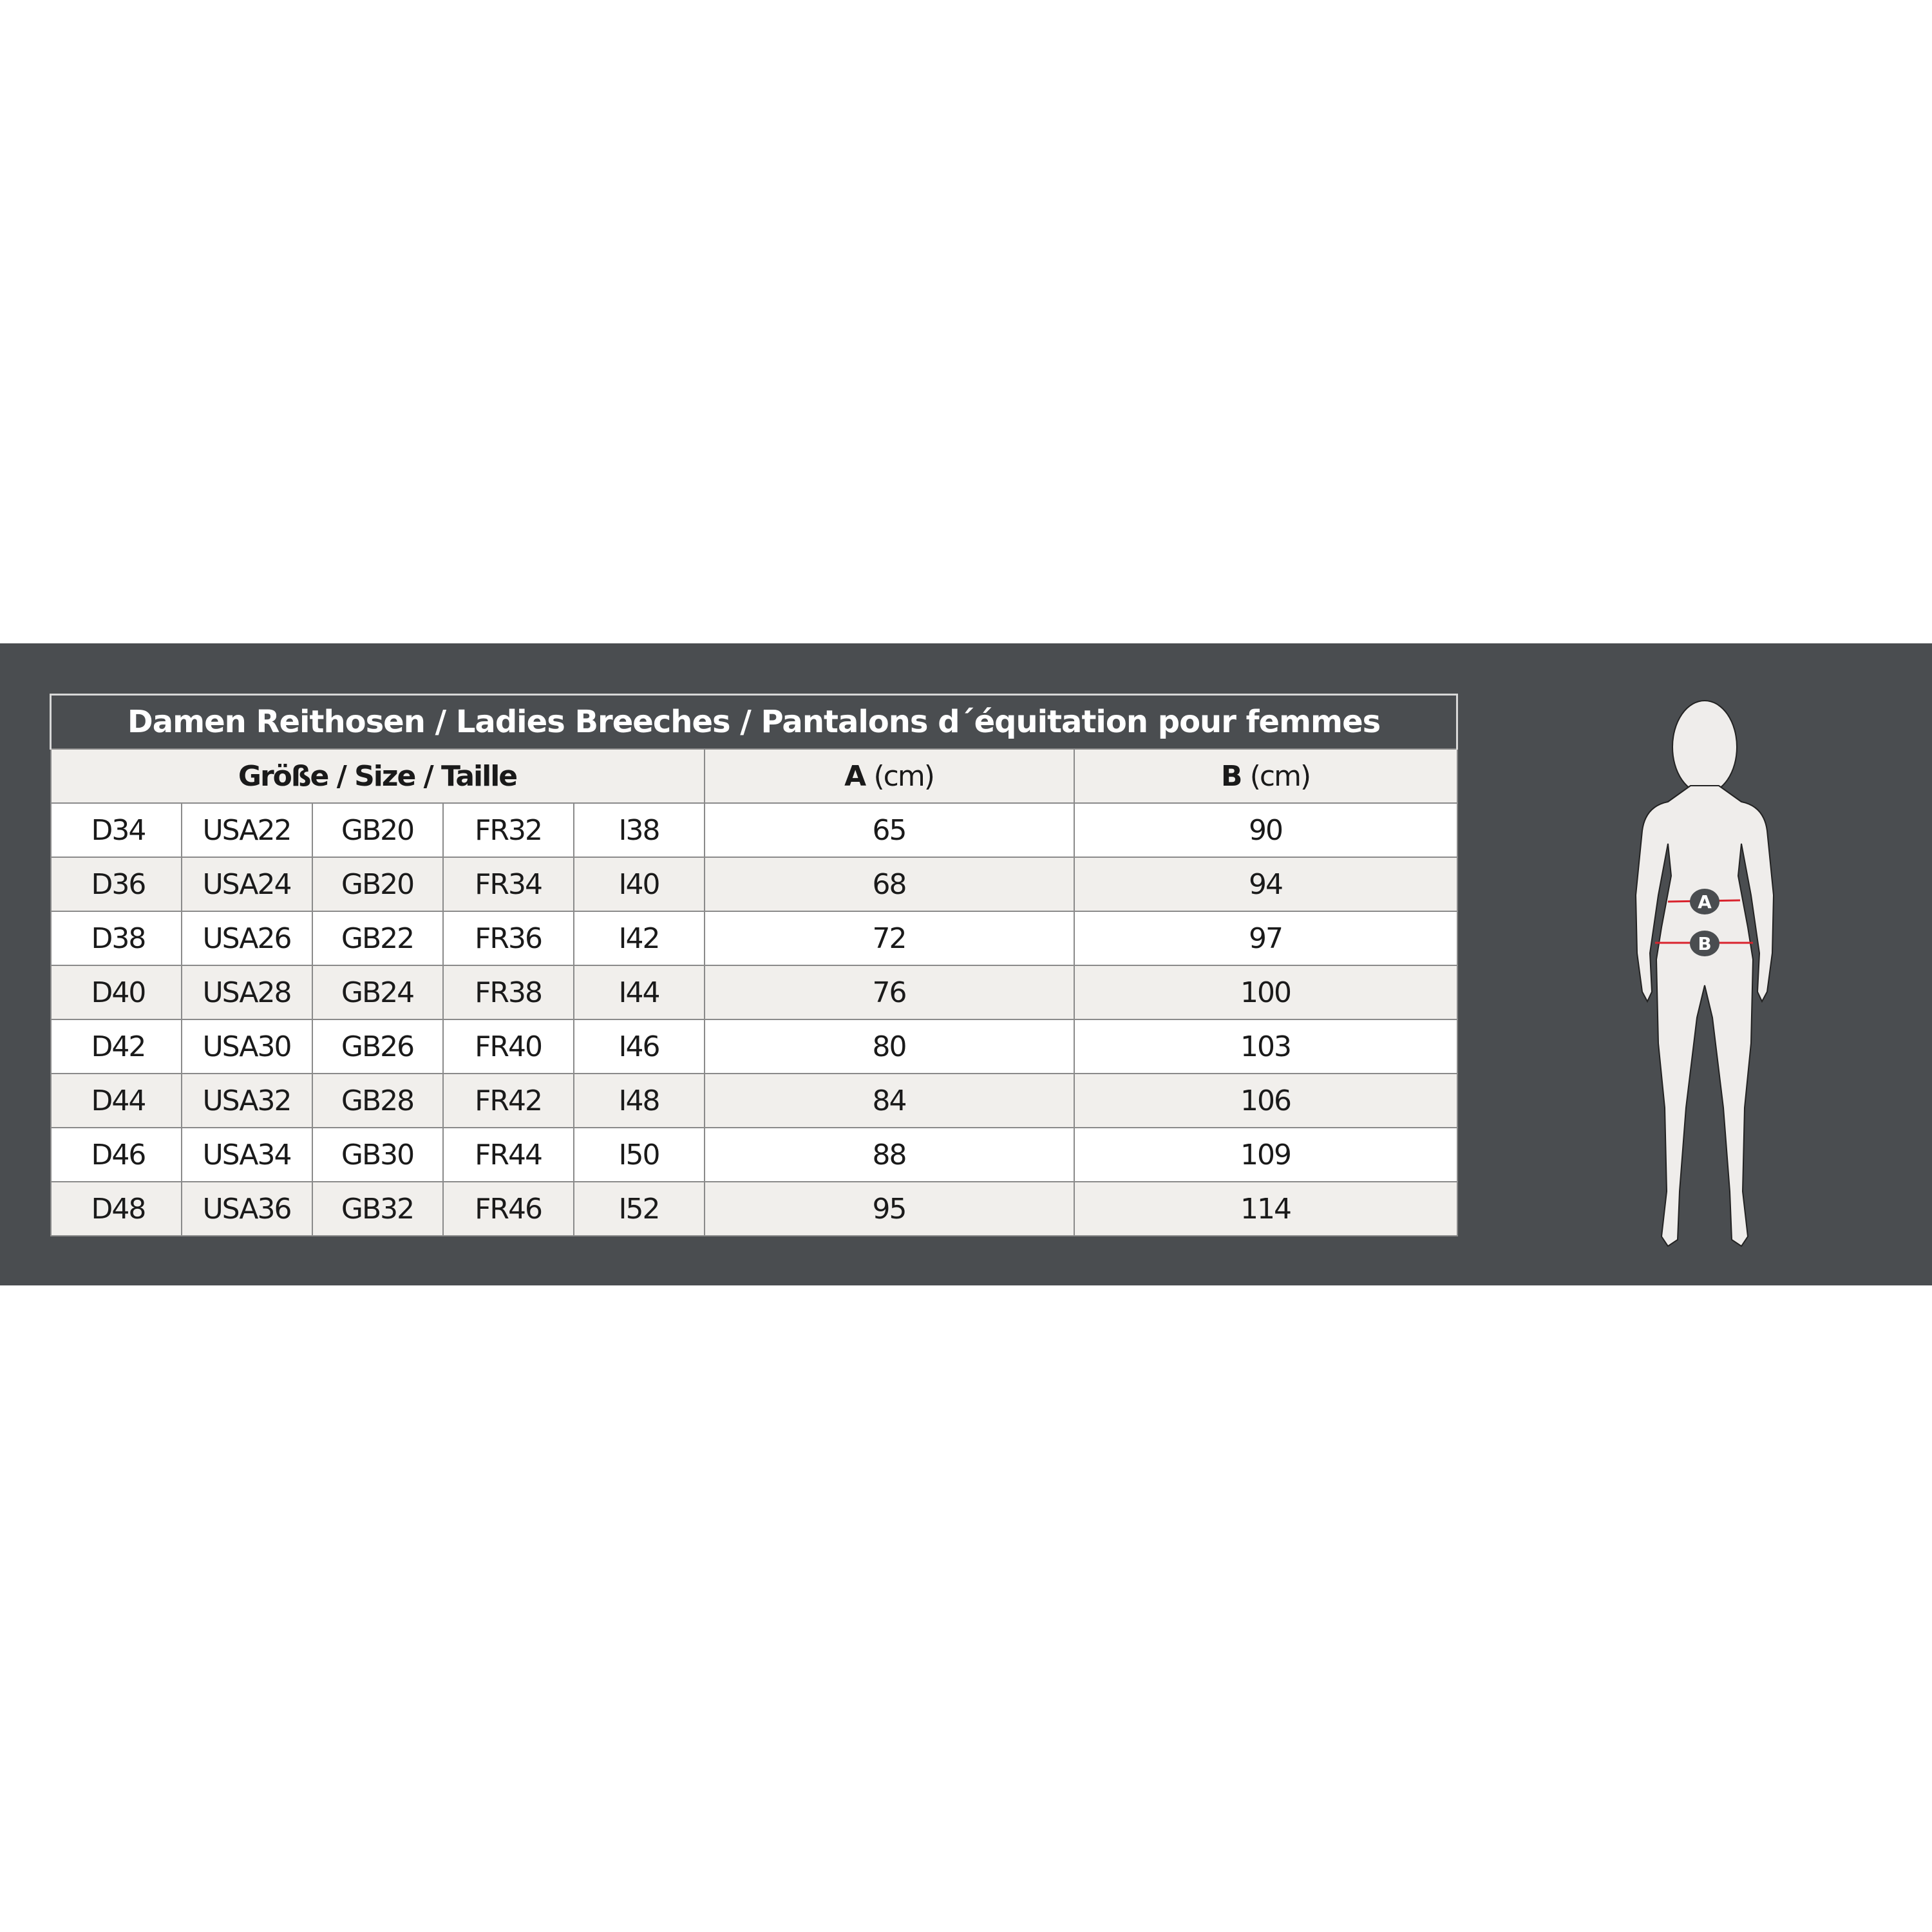 This screenshot has height=1932, width=1932. What do you see at coordinates (1265, 1208) in the screenshot?
I see `measure-b-cell: 114` at bounding box center [1265, 1208].